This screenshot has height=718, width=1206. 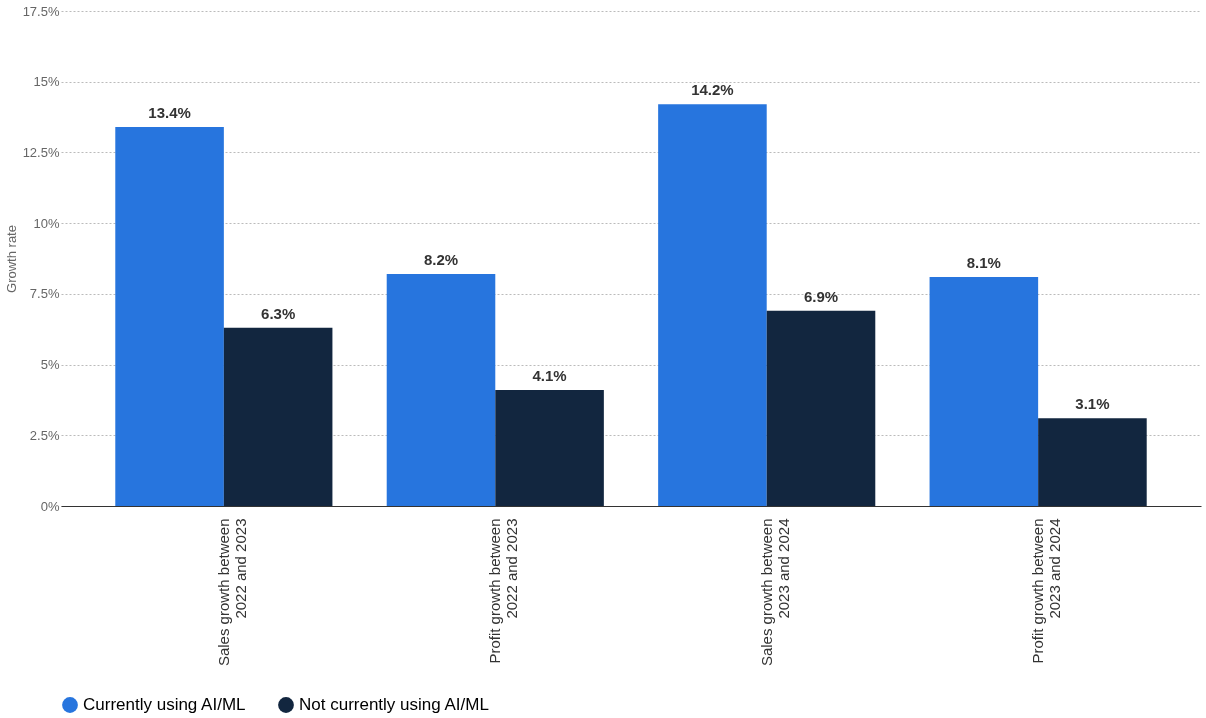 What do you see at coordinates (1046, 591) in the screenshot?
I see `x-tick-label: Profit growth between 2023 and 2024` at bounding box center [1046, 591].